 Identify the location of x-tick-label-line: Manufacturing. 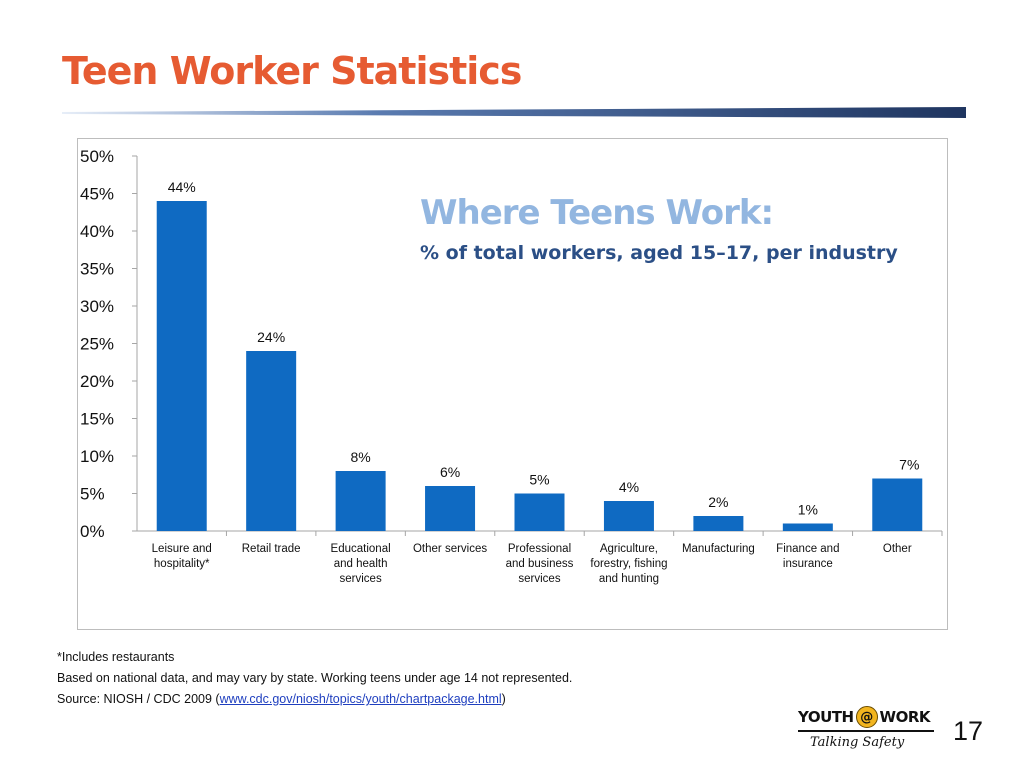
(718, 549).